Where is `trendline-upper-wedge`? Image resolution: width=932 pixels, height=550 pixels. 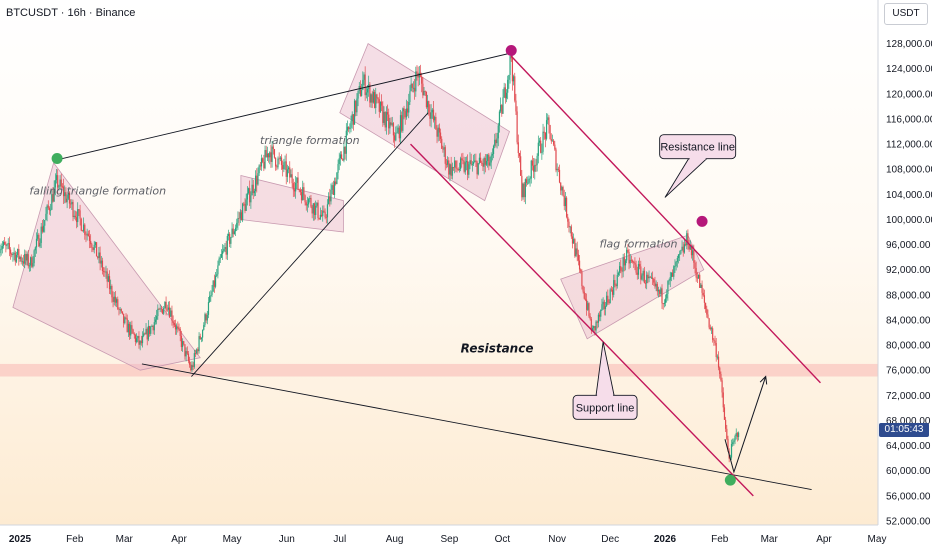
trendline-upper-wedge is located at coordinates (284, 106).